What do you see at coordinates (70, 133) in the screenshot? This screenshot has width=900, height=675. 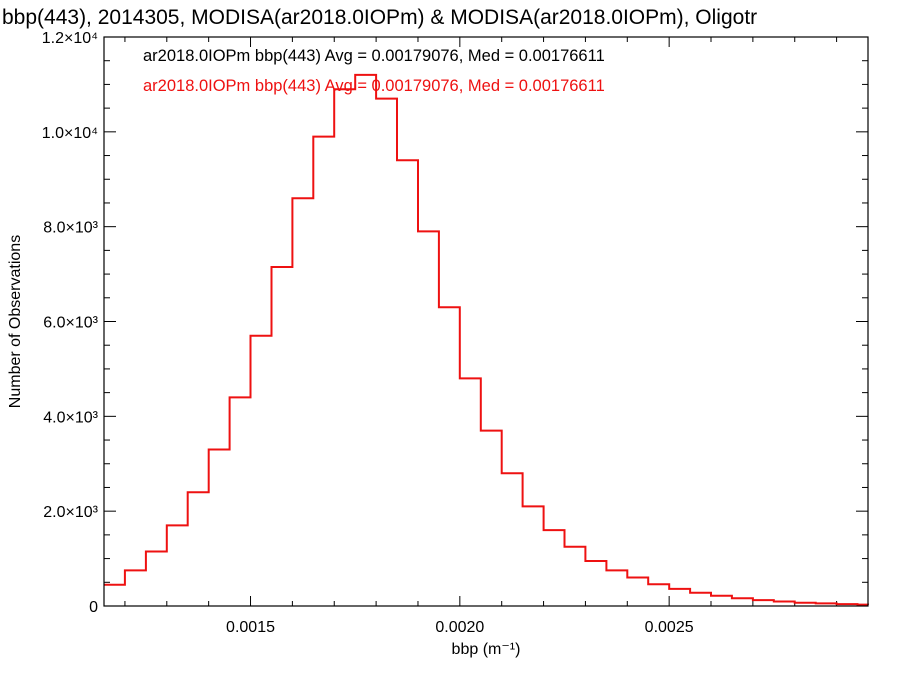 I see `y-tick-label: 1.0×10⁴` at bounding box center [70, 133].